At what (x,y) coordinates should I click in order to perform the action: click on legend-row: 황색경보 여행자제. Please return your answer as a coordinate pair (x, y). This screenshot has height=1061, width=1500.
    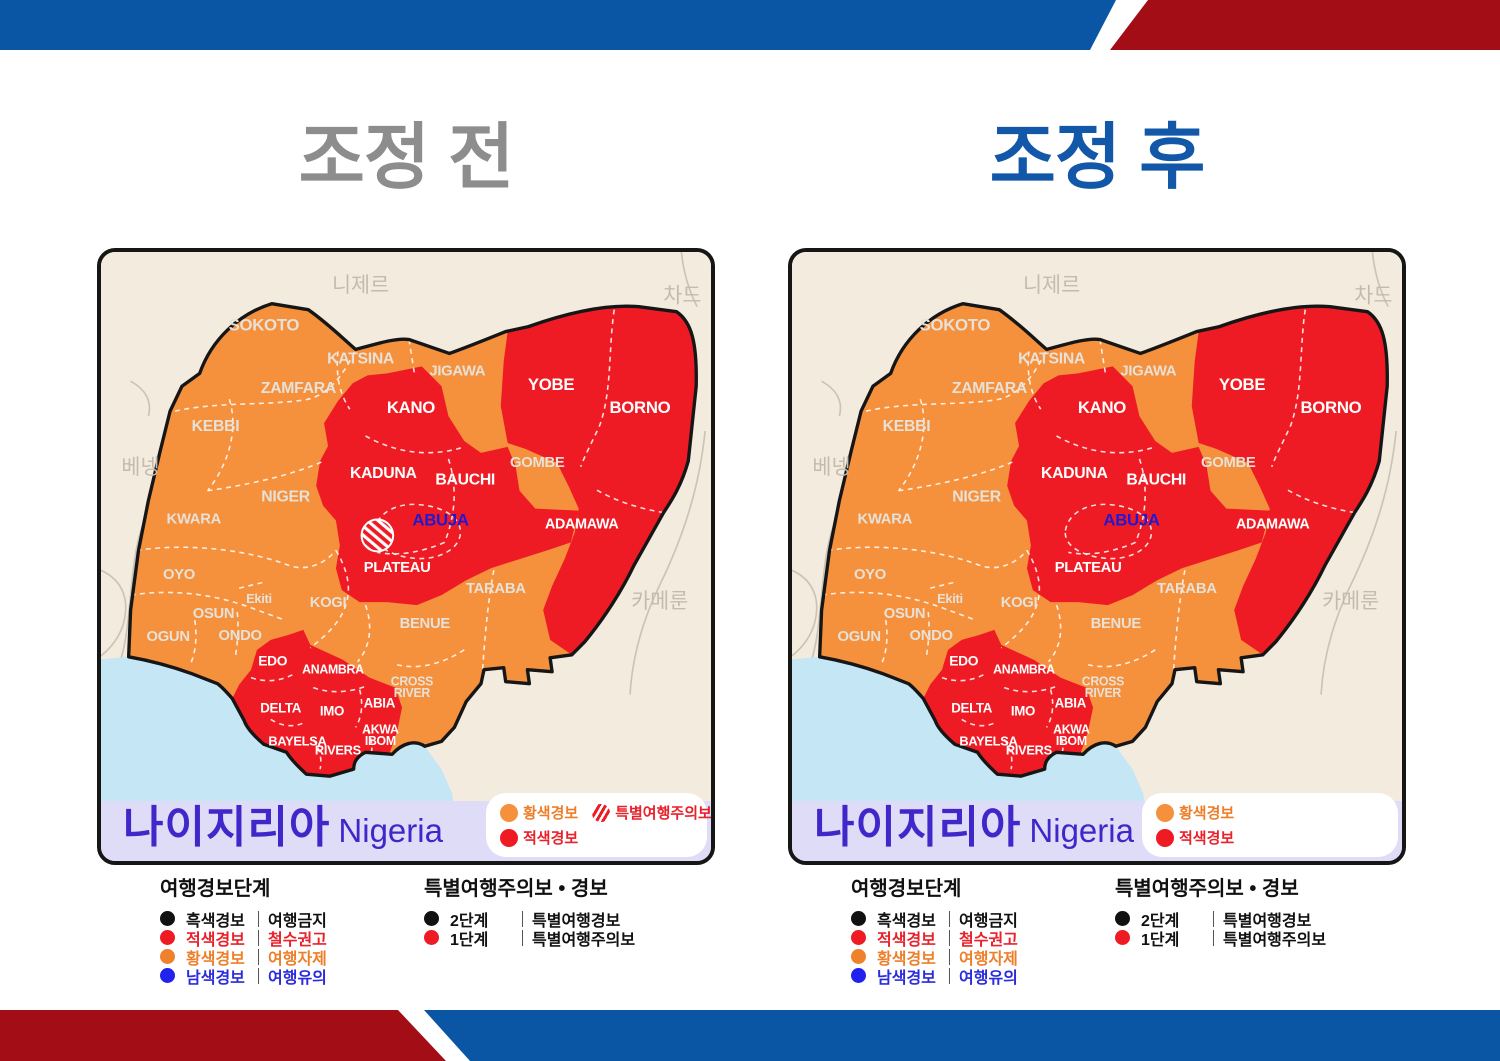
    Looking at the image, I should click on (243, 957).